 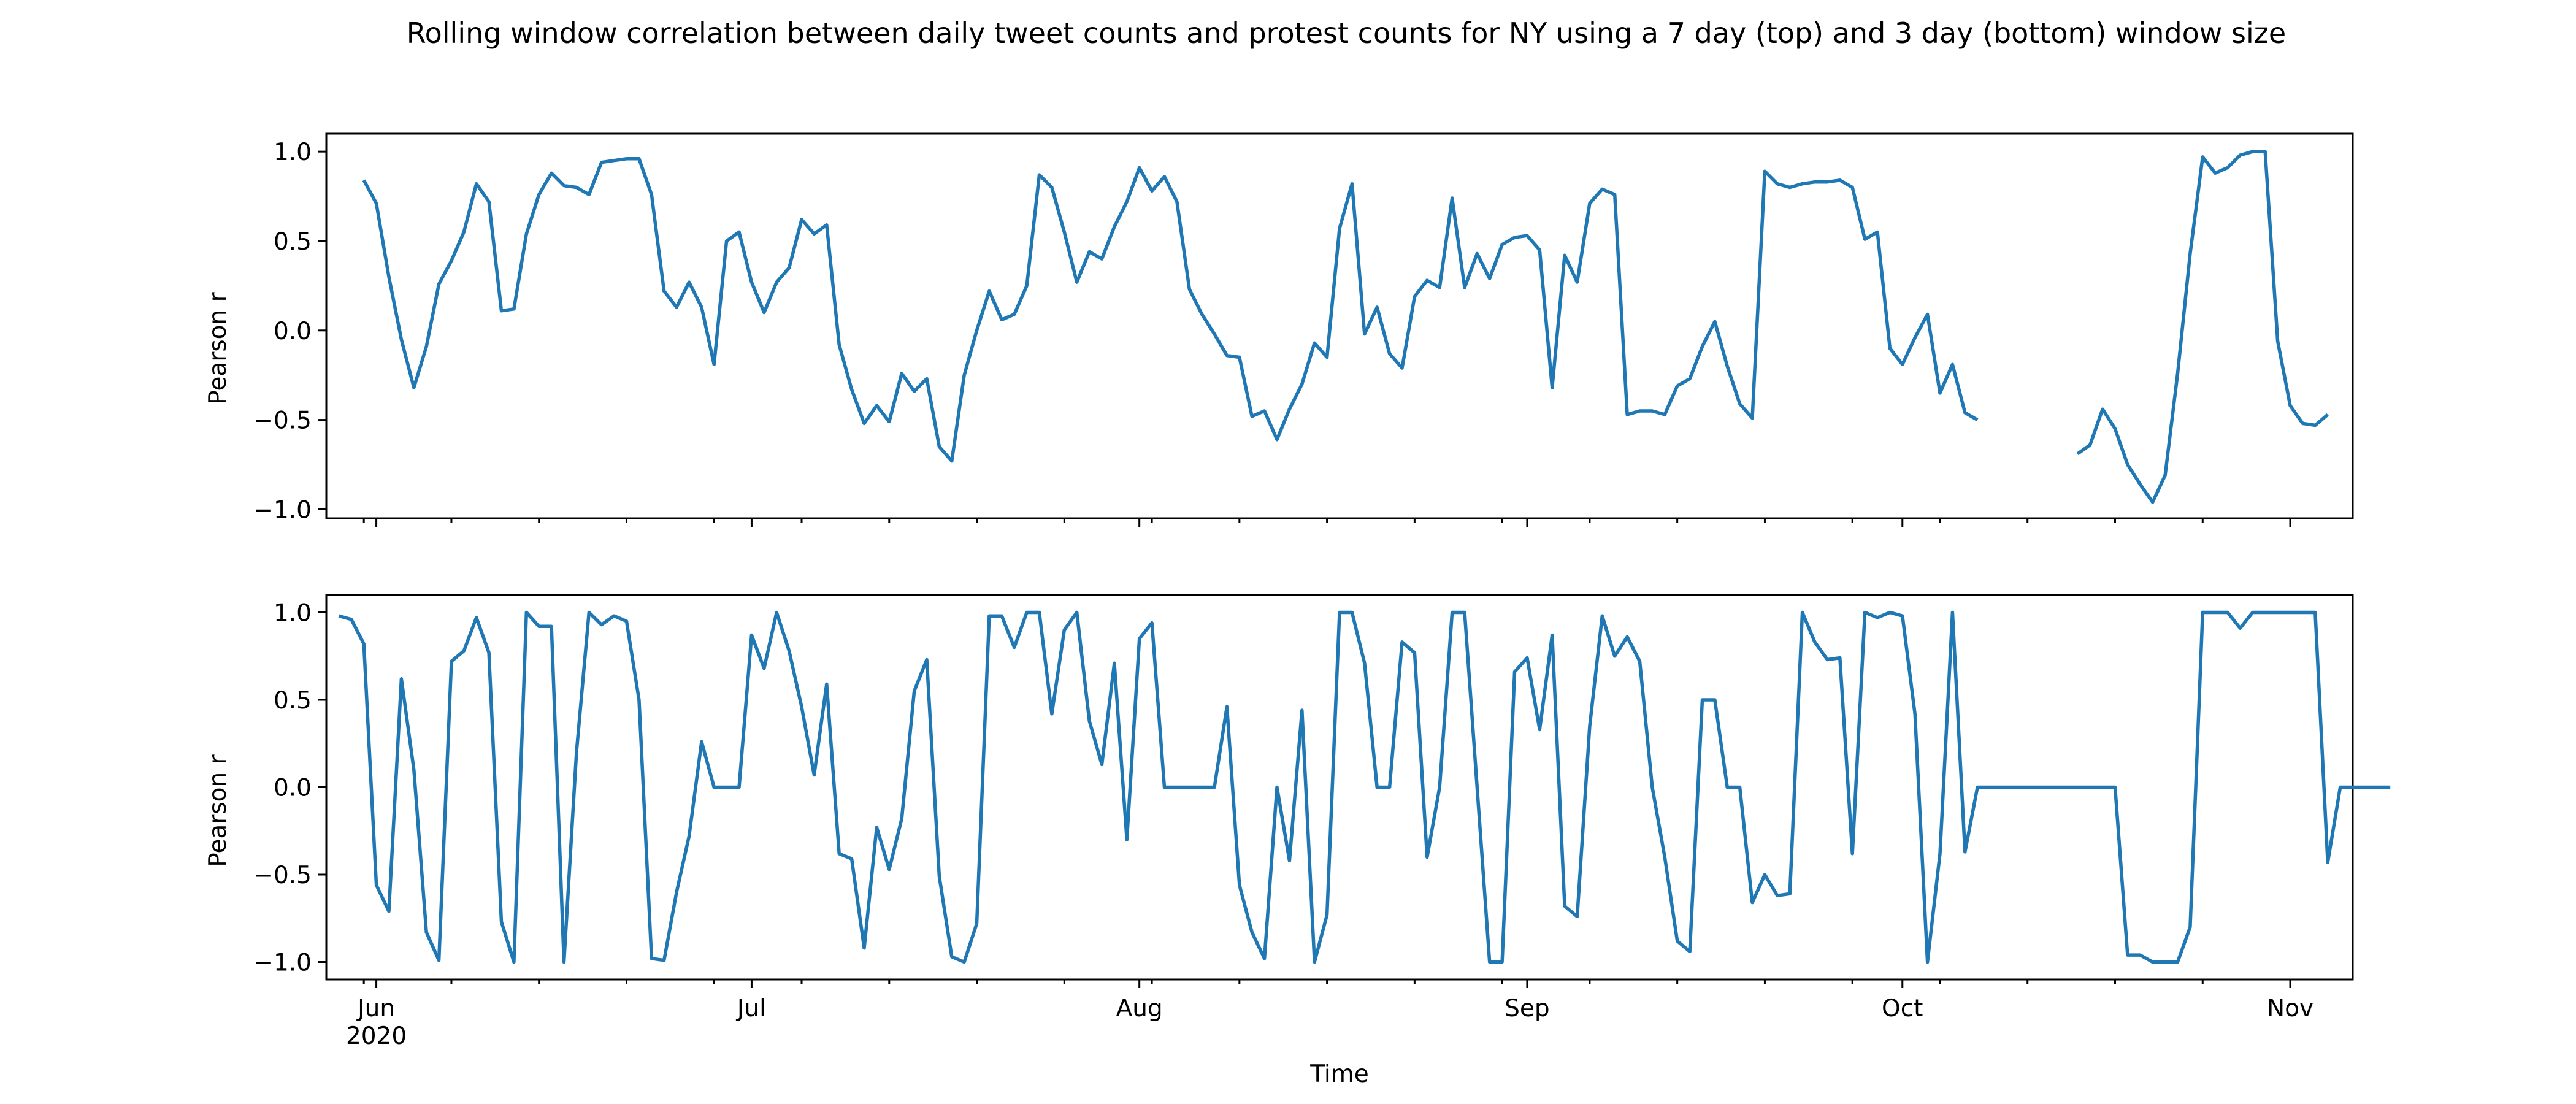 What do you see at coordinates (1139, 1008) in the screenshot?
I see `x-tick-label-2: Aug` at bounding box center [1139, 1008].